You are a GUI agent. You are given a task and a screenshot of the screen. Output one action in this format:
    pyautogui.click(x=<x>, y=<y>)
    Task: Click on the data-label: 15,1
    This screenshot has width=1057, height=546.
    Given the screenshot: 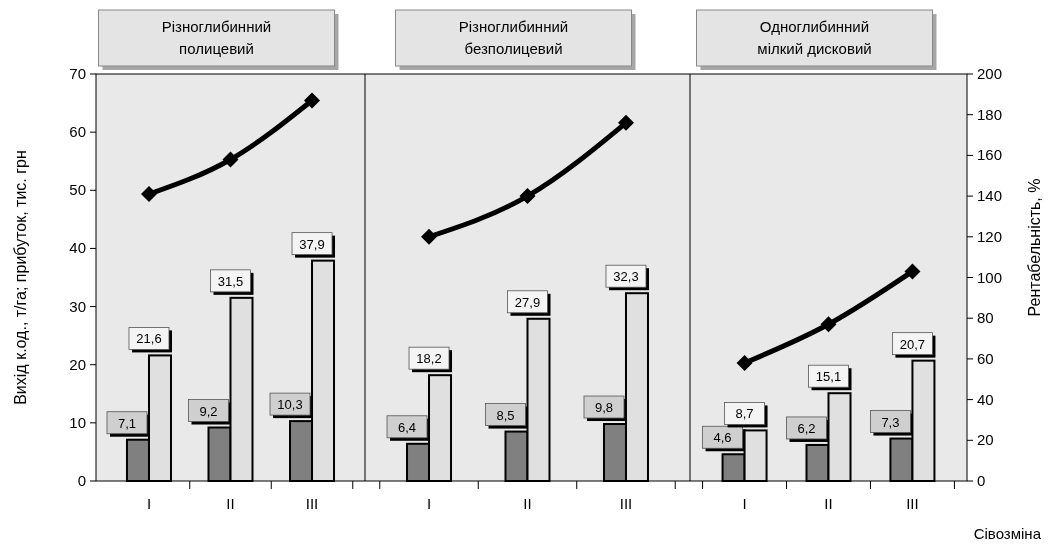 What is the action you would take?
    pyautogui.click(x=828, y=377)
    